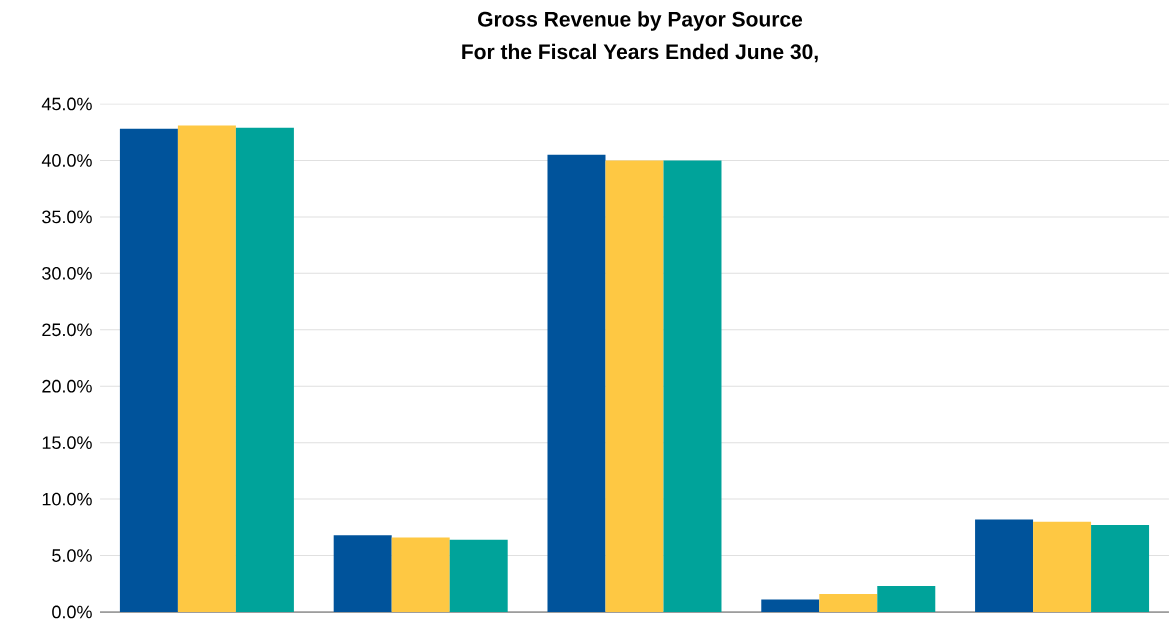 This screenshot has width=1169, height=625. I want to click on y-tick-label: 35.0%, so click(67, 217).